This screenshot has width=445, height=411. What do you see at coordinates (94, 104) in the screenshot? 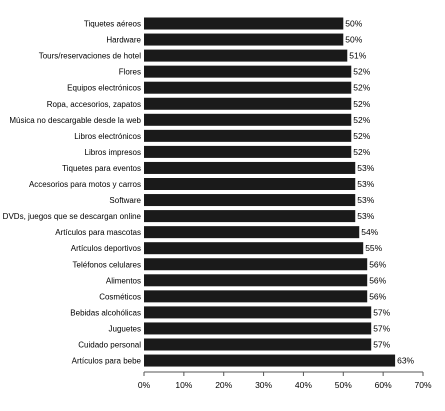
I see `category-label-5: Ropa, accesorios, zapatos` at bounding box center [94, 104].